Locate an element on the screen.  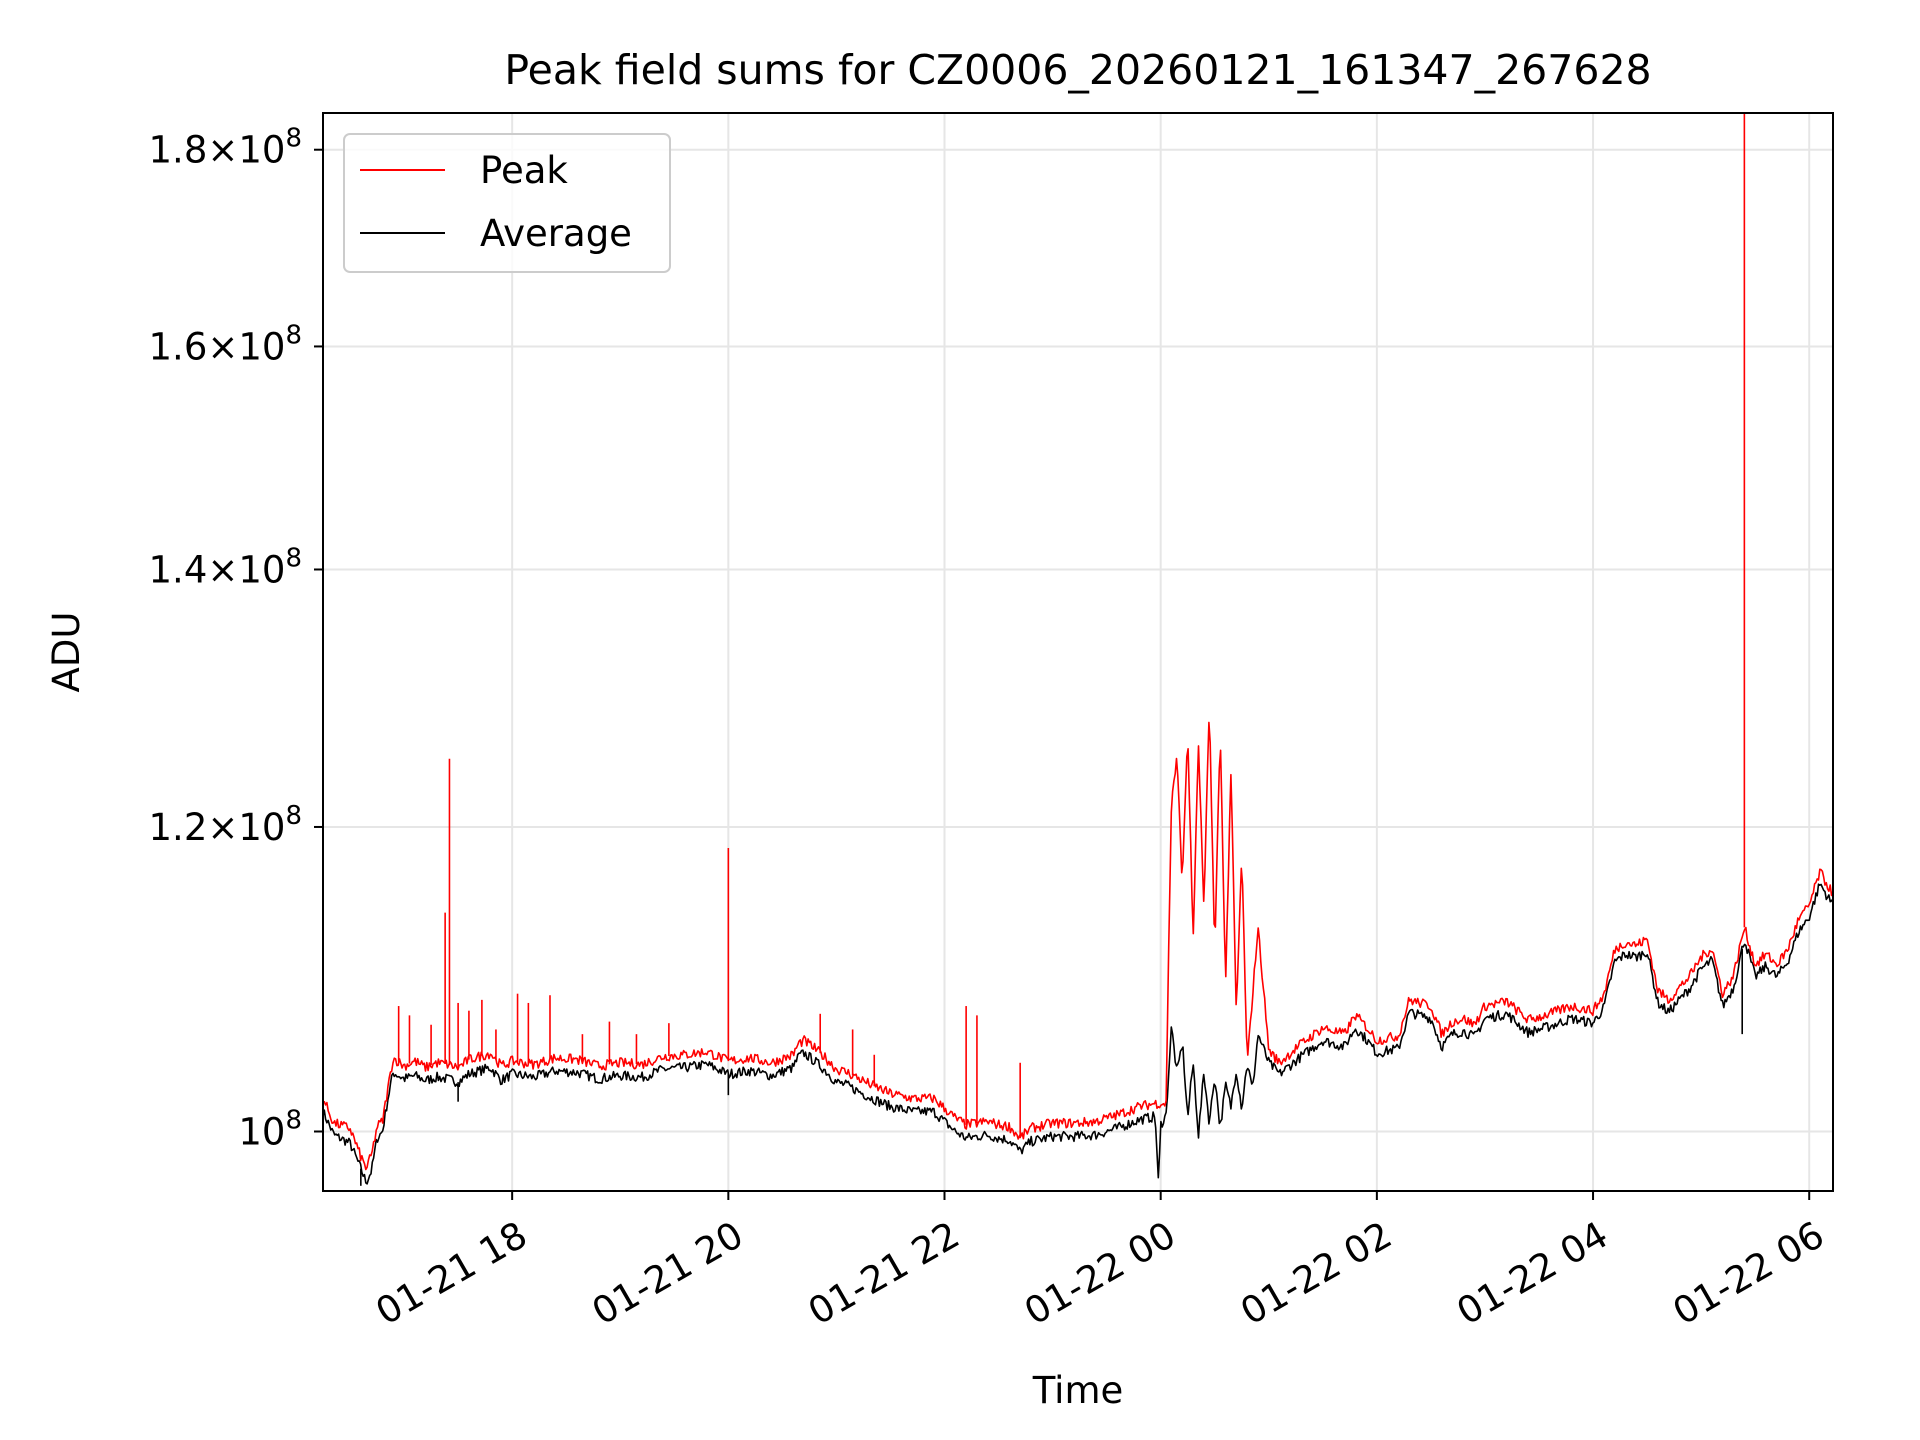
legend: Peak Average is located at coordinates (507, 203).